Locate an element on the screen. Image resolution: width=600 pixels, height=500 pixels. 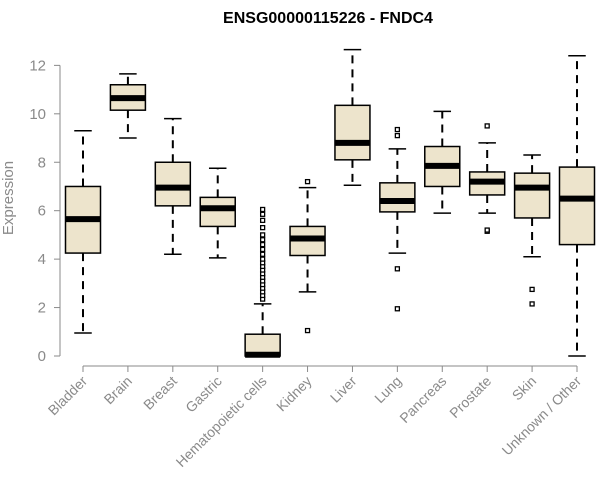
y-tick-label: 4 is located at coordinates (42, 259).